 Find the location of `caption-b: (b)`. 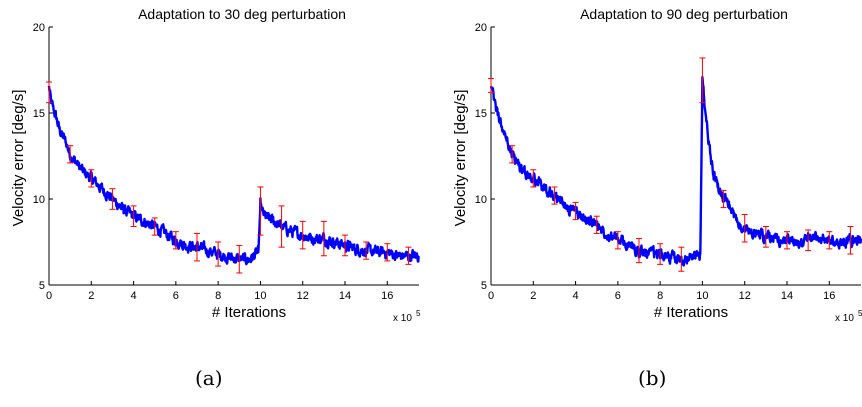

caption-b: (b) is located at coordinates (652, 378).